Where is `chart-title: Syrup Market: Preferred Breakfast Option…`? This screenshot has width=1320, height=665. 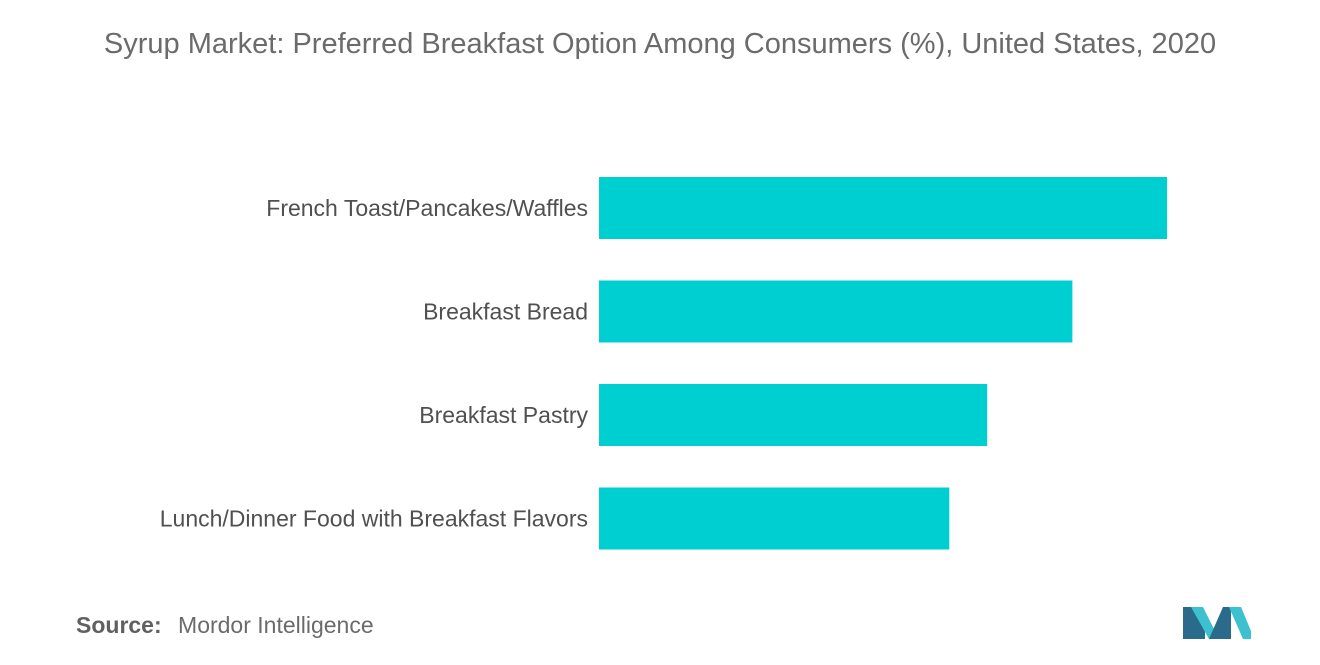 chart-title: Syrup Market: Preferred Breakfast Option… is located at coordinates (660, 44).